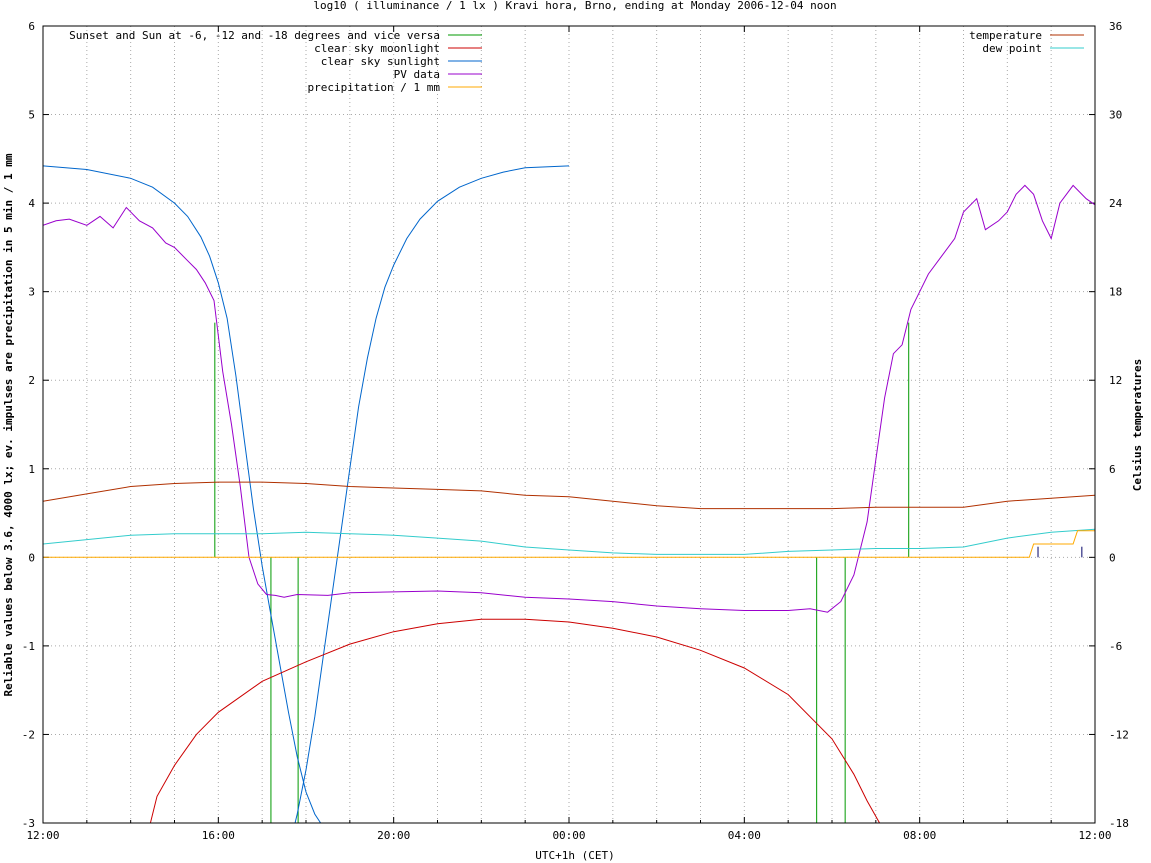 The width and height of the screenshot is (1151, 863). What do you see at coordinates (28, 646) in the screenshot?
I see `y-tick-label: -1` at bounding box center [28, 646].